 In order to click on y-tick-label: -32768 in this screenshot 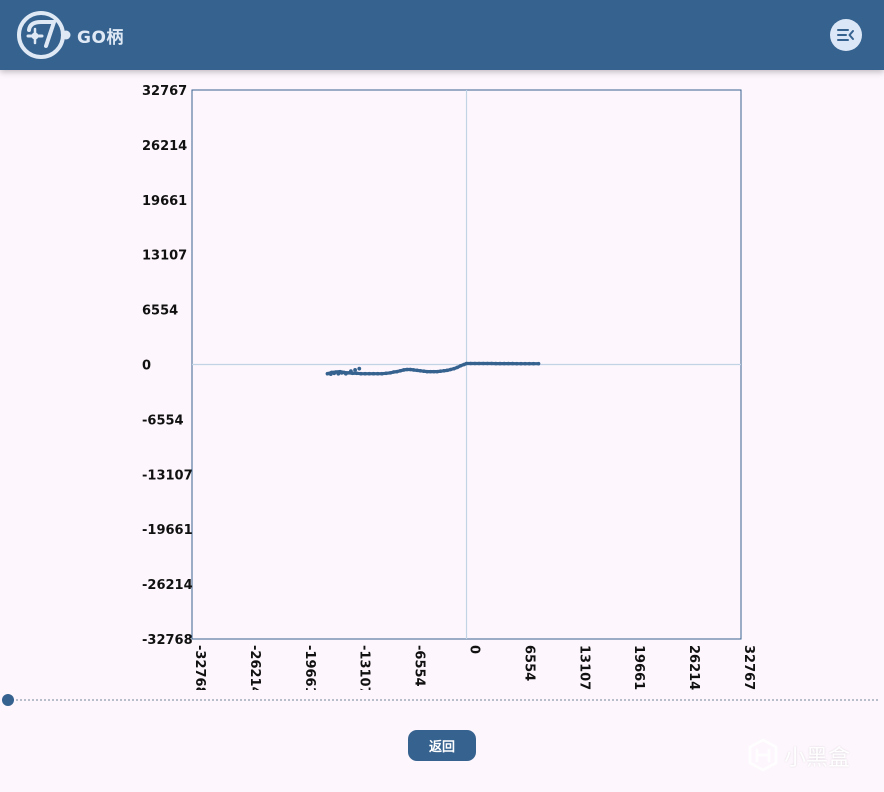, I will do `click(167, 640)`.